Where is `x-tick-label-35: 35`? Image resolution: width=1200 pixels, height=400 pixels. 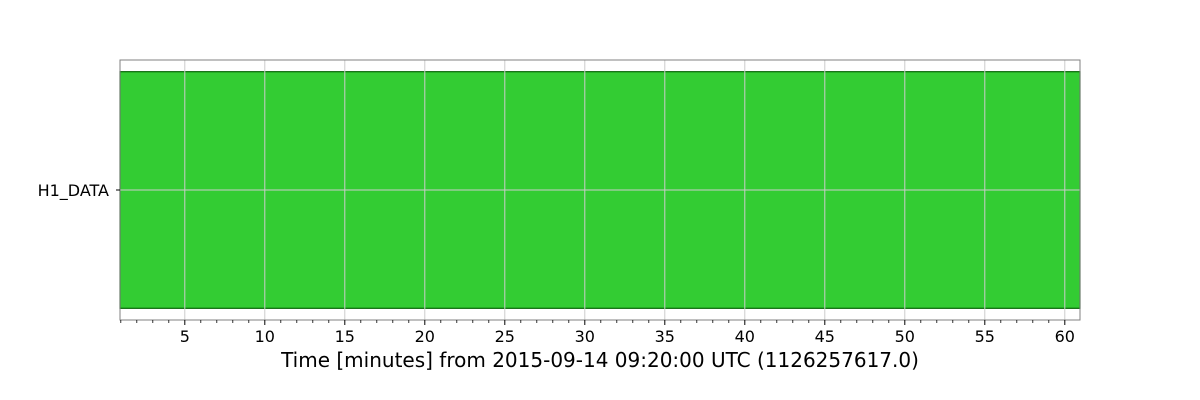
x-tick-label-35: 35 is located at coordinates (665, 336).